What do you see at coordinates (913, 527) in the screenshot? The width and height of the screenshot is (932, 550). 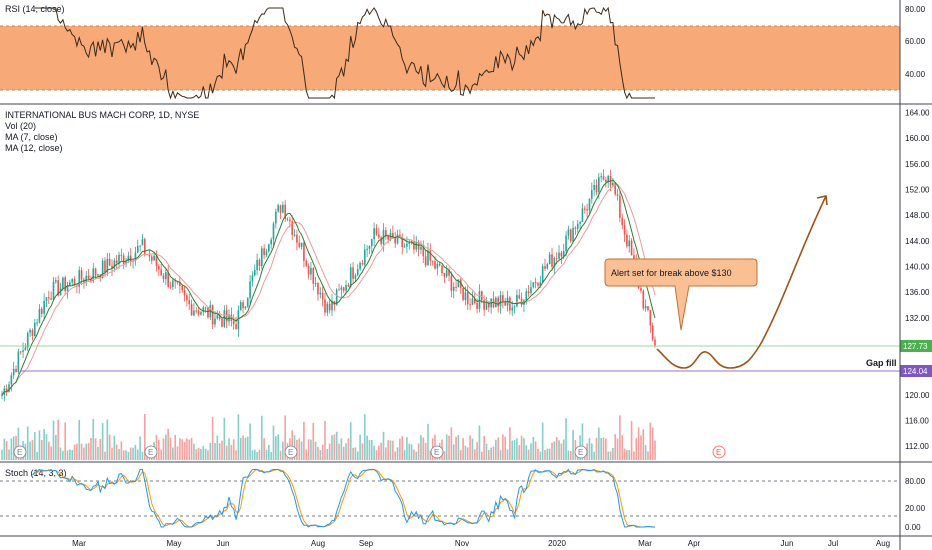 I see `stoch-tick-0: 0.00` at bounding box center [913, 527].